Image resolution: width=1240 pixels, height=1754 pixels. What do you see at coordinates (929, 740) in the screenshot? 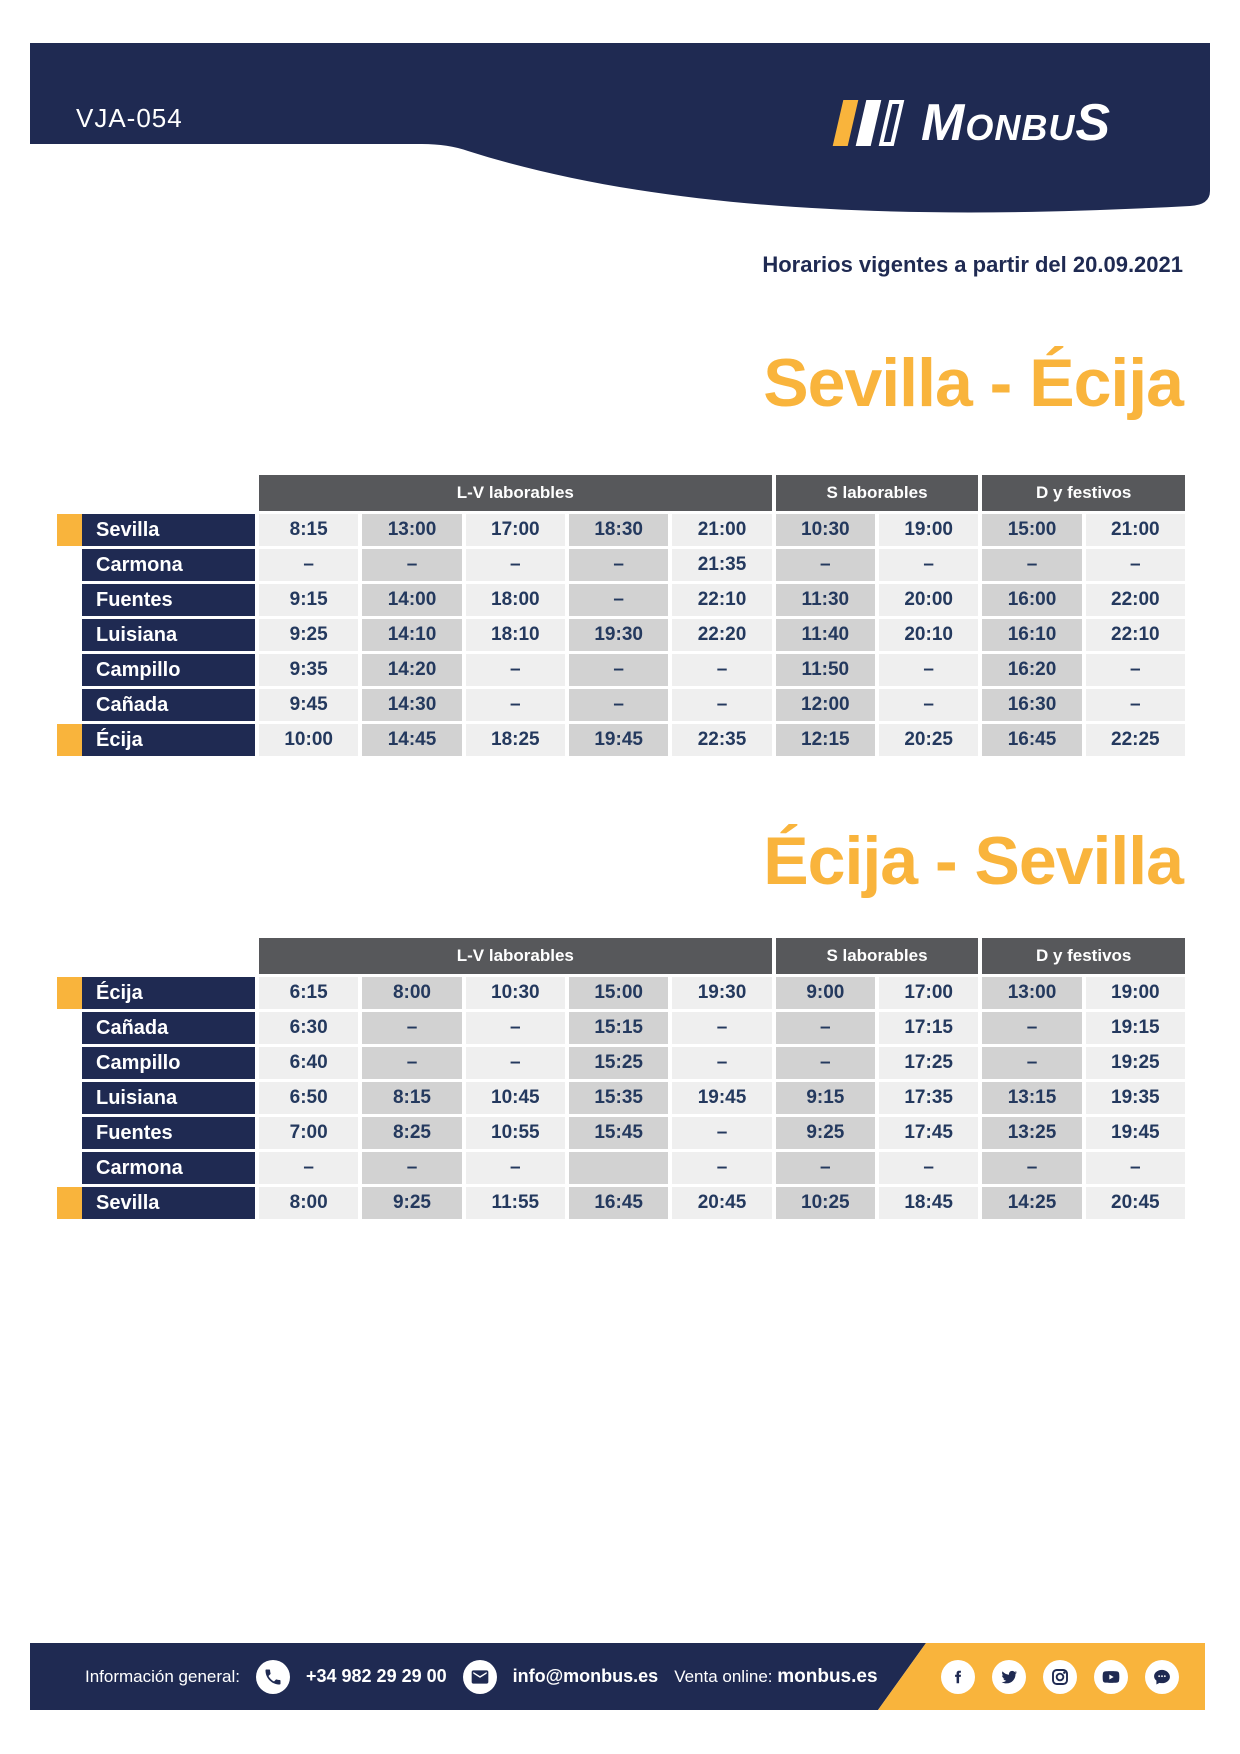
I see `time-cell: 20:25` at bounding box center [929, 740].